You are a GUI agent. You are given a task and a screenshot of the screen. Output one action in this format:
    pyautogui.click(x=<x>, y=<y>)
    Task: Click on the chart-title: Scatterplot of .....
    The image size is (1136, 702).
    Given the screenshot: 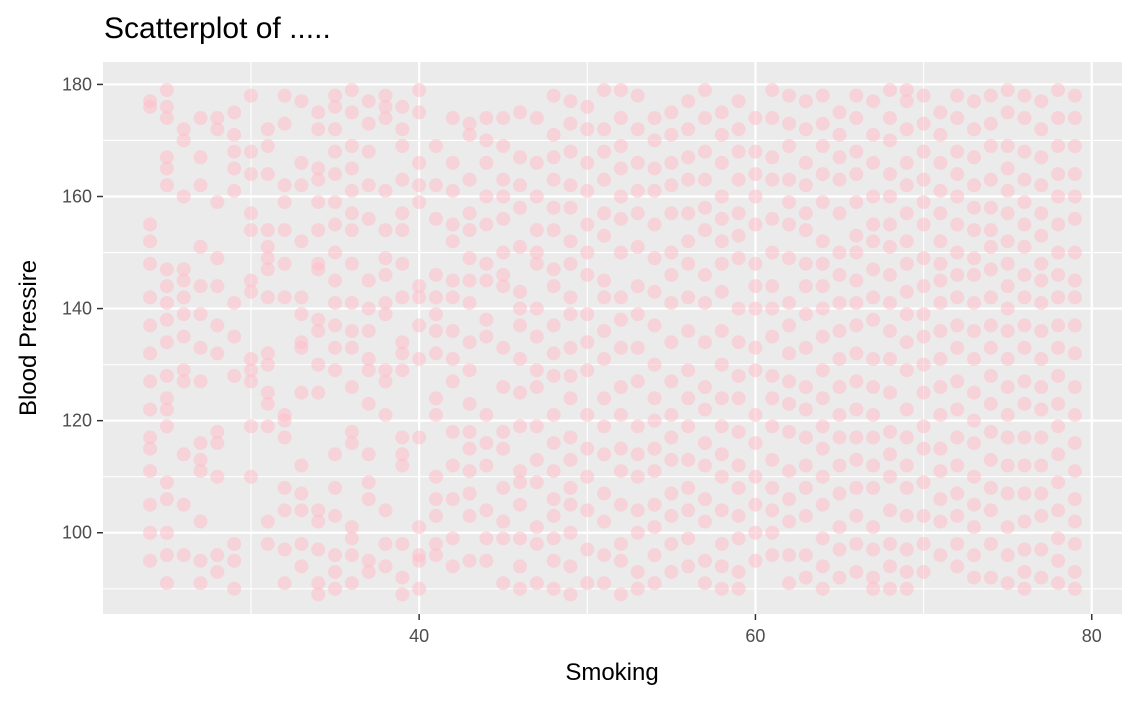 What is the action you would take?
    pyautogui.click(x=217, y=28)
    